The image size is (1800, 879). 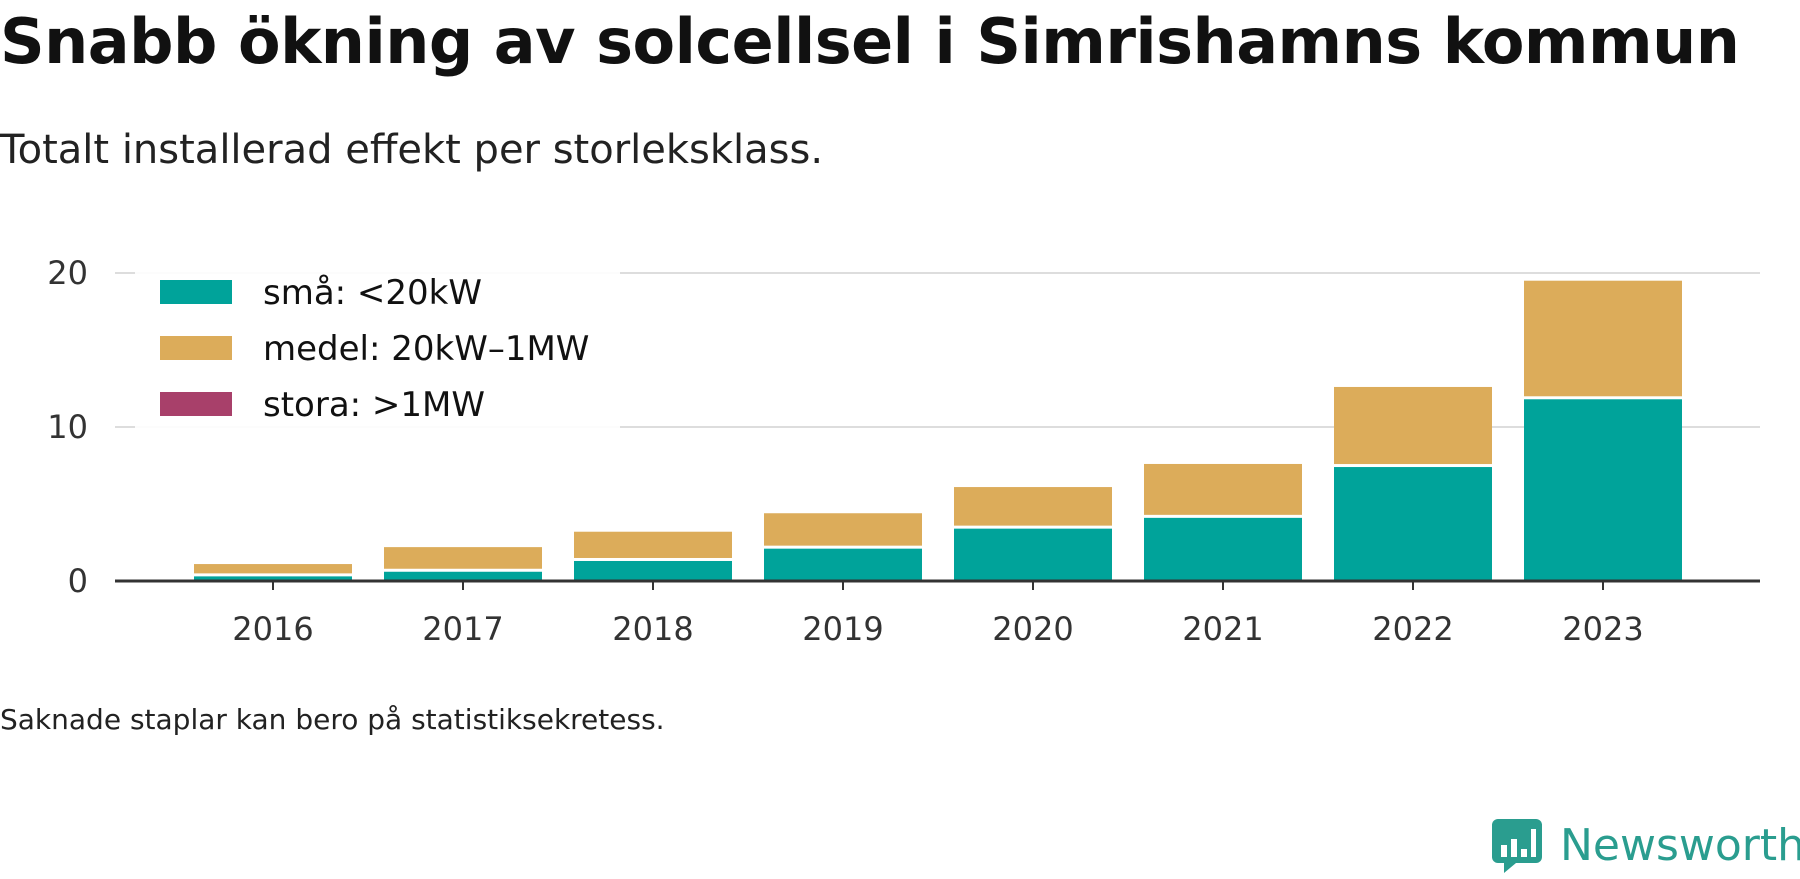 I want to click on legend-label: små: <20kW, so click(x=372, y=293).